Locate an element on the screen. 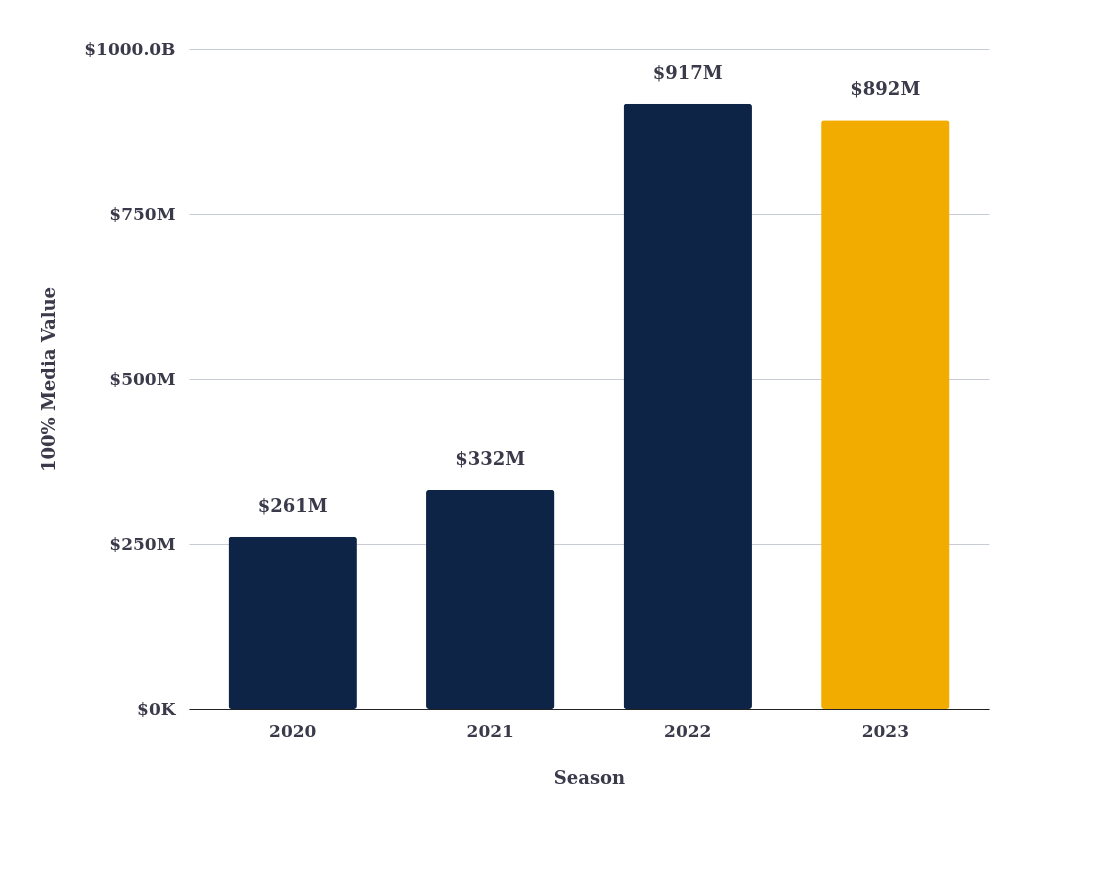  y-tick-label: $1000.0B is located at coordinates (130, 48).